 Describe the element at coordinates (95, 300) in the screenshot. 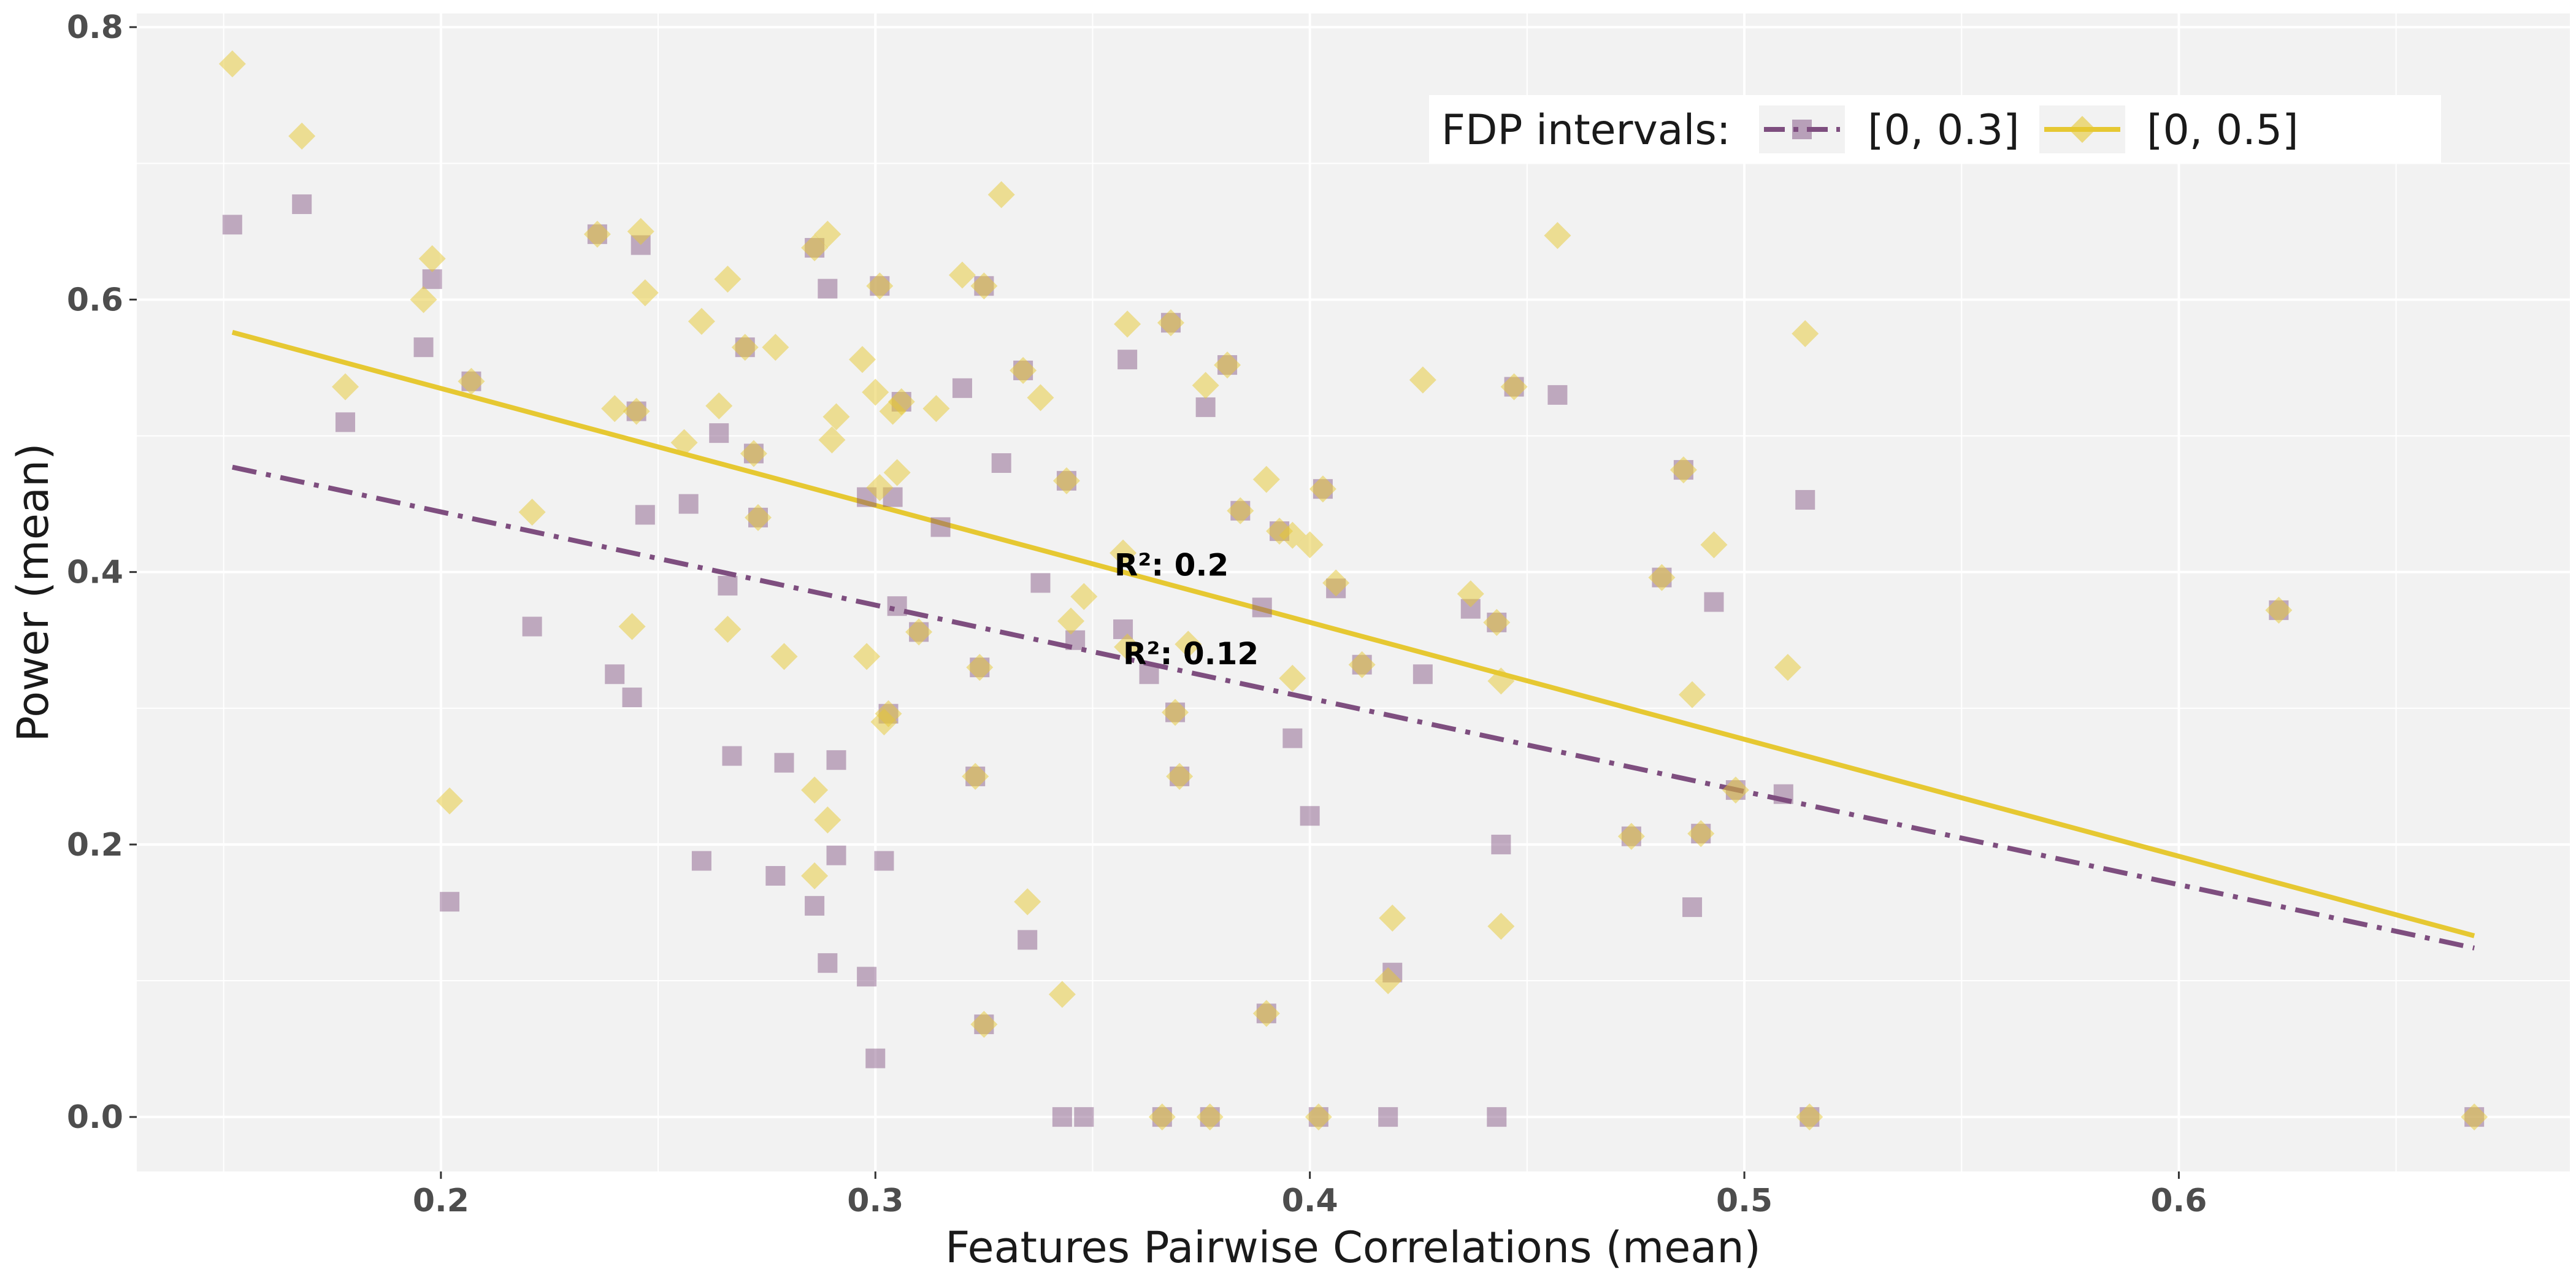

I see `y-tick-label: 0.6` at that location.